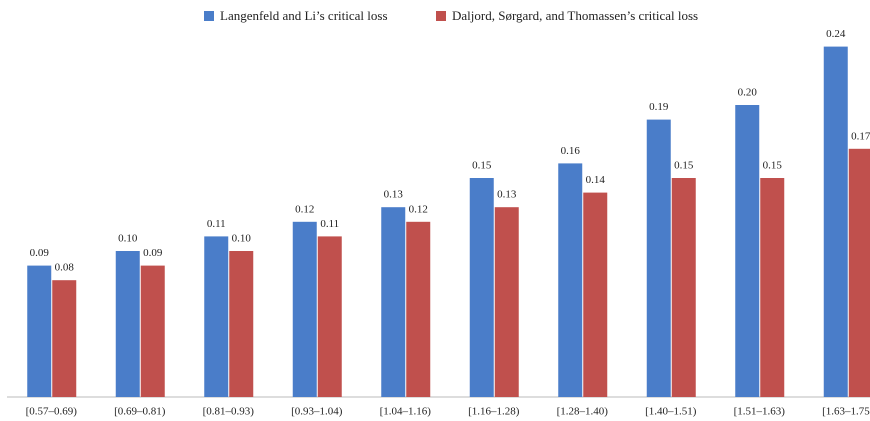 This screenshot has width=870, height=421. What do you see at coordinates (406, 412) in the screenshot?
I see `x-tick-label: [1.04–1.16)` at bounding box center [406, 412].